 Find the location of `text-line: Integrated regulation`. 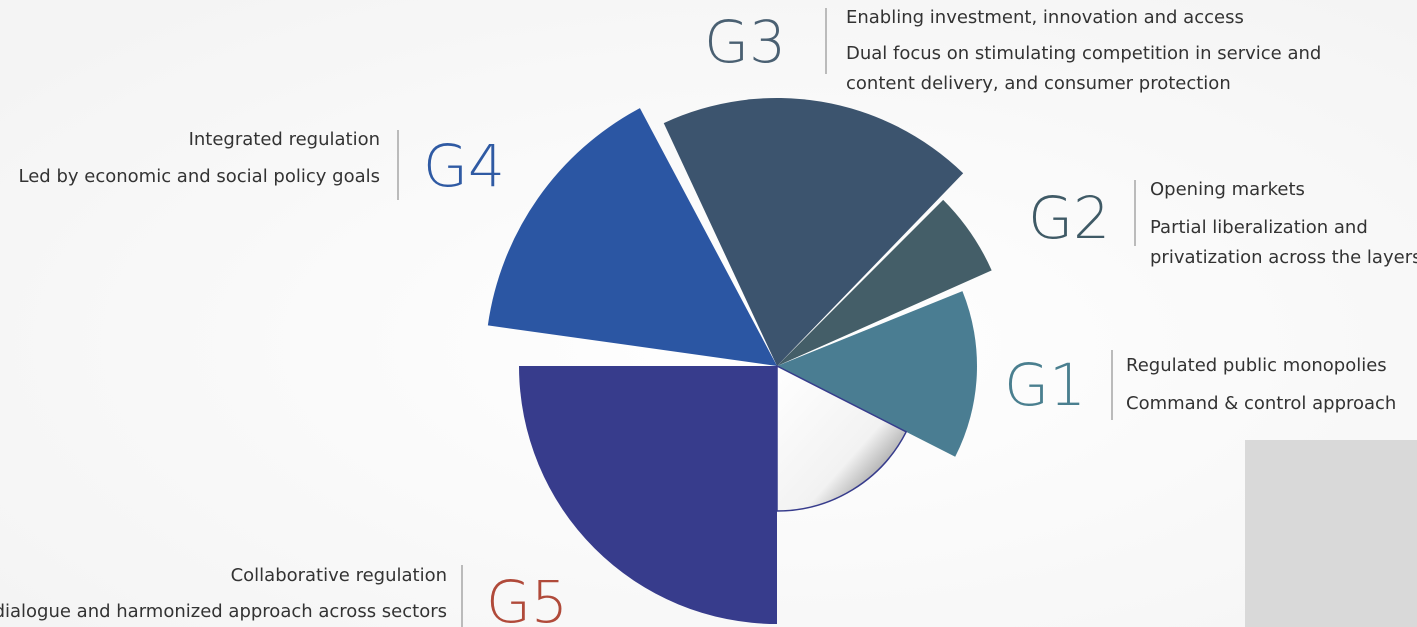

text-line: Integrated regulation is located at coordinates (284, 139).